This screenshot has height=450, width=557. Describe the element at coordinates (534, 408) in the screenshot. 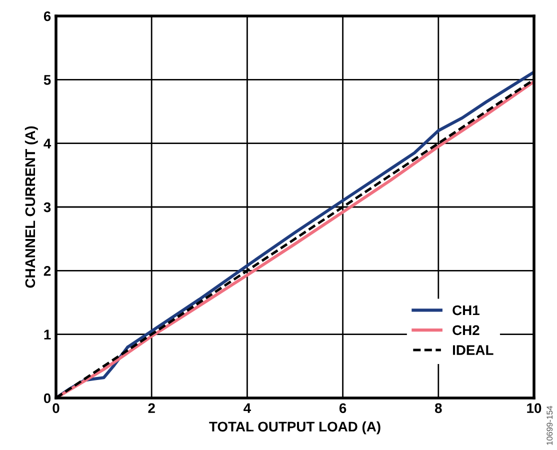

I see `x-tick-label: 10` at that location.